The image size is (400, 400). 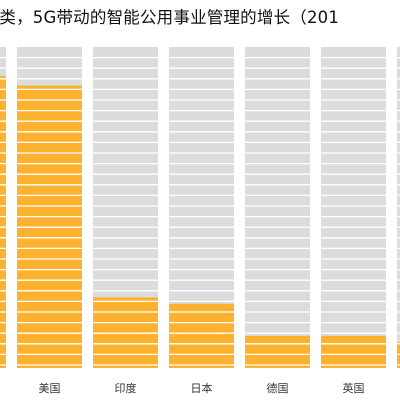 What do you see at coordinates (202, 388) in the screenshot?
I see `x-tick-label: 日本` at bounding box center [202, 388].